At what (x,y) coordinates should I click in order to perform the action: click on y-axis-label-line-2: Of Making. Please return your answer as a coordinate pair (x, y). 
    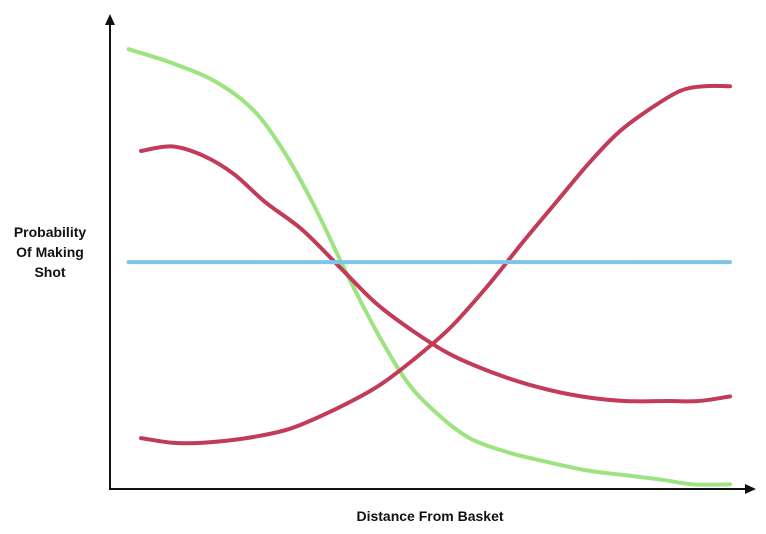
    Looking at the image, I should click on (50, 252).